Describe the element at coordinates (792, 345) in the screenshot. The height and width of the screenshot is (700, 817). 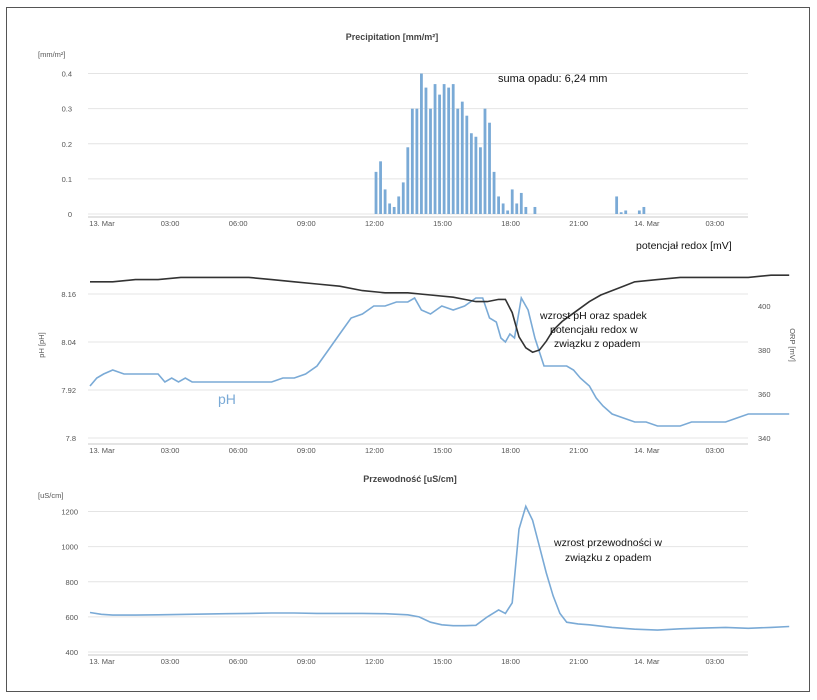
I see `orp-axis-label: ORP [mV]` at that location.